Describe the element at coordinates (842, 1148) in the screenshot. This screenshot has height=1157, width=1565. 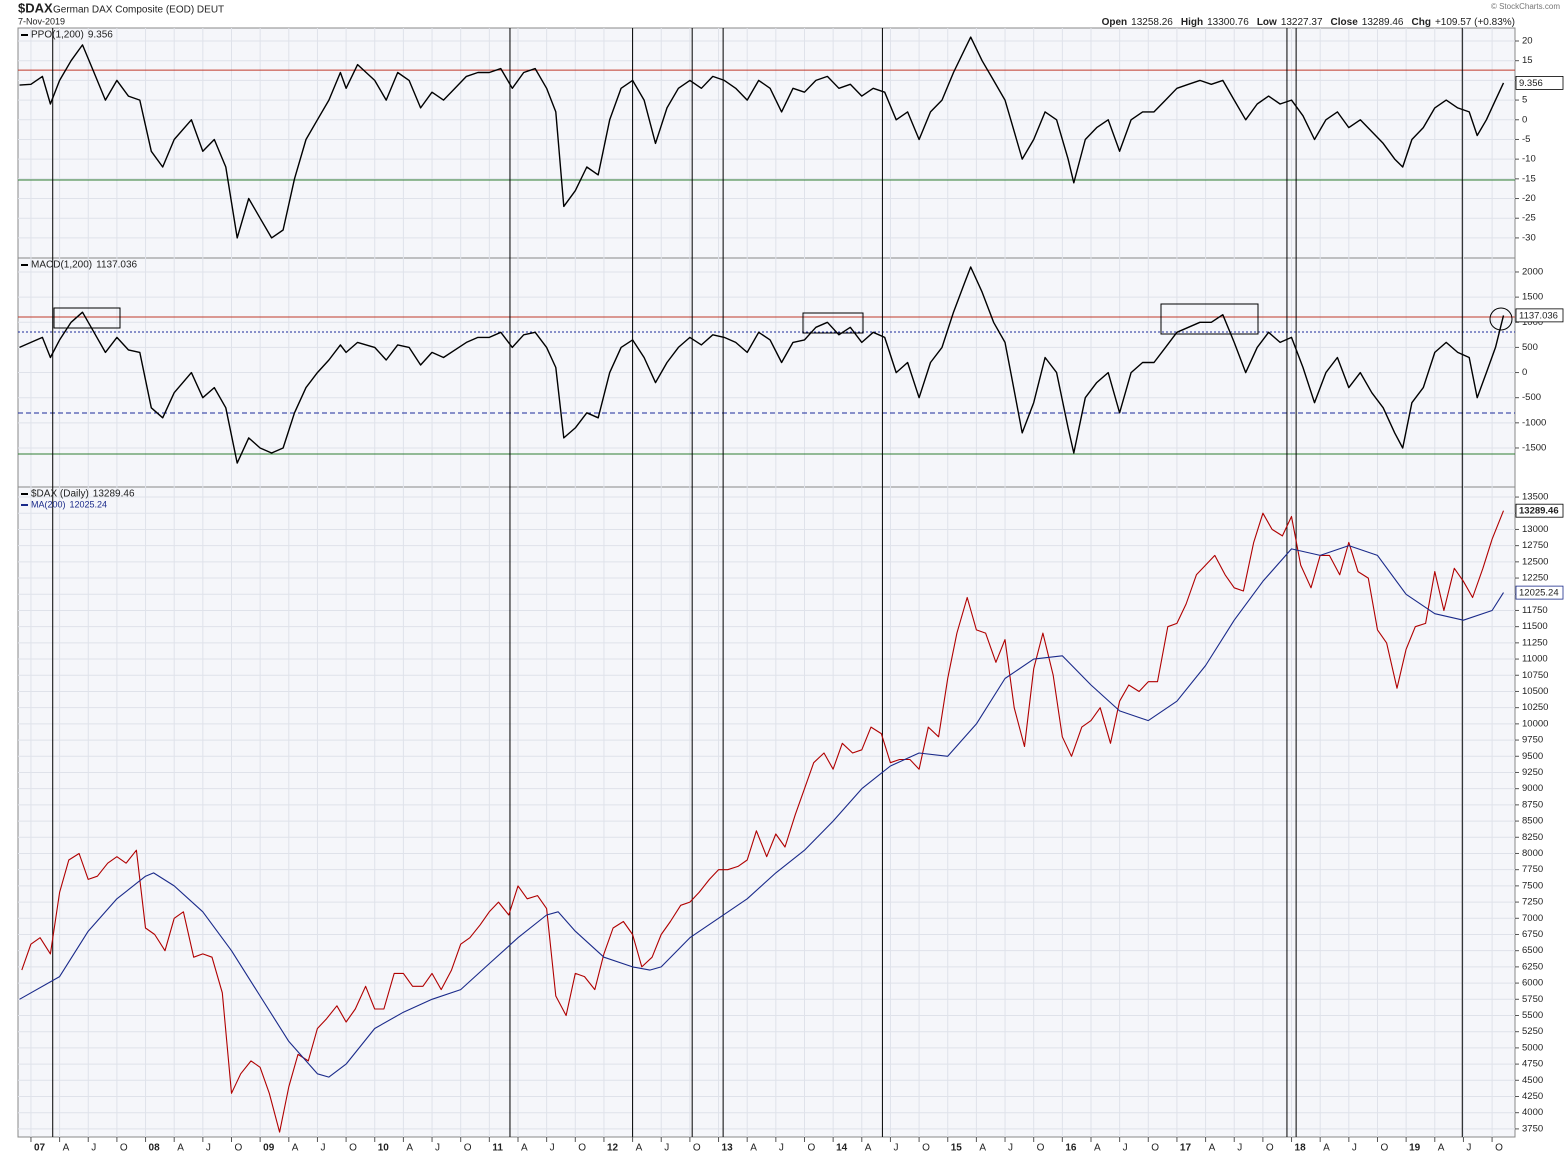
I see `x-tick-label: 14` at that location.